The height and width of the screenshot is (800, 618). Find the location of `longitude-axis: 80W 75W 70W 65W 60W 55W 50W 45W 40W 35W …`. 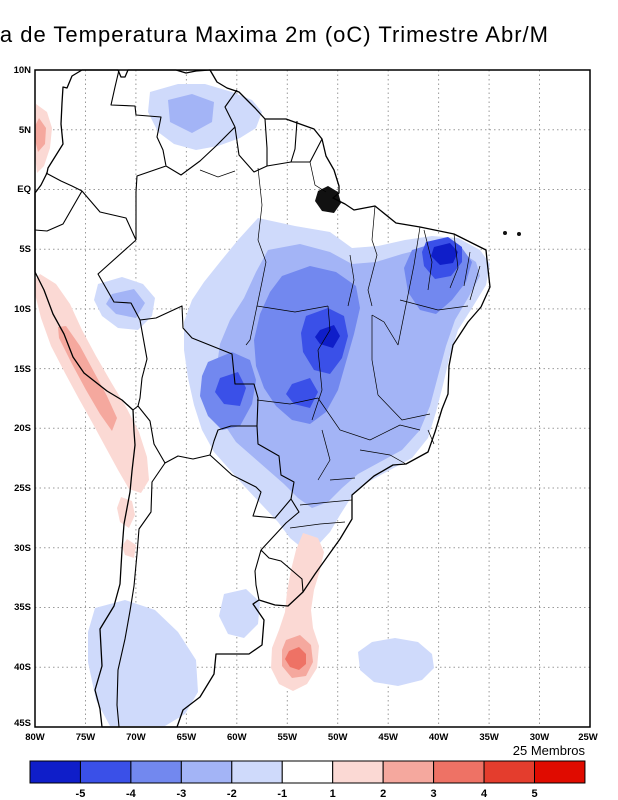

longitude-axis: 80W 75W 70W 65W 60W 55W 50W 45W 40W 35W … is located at coordinates (311, 737).